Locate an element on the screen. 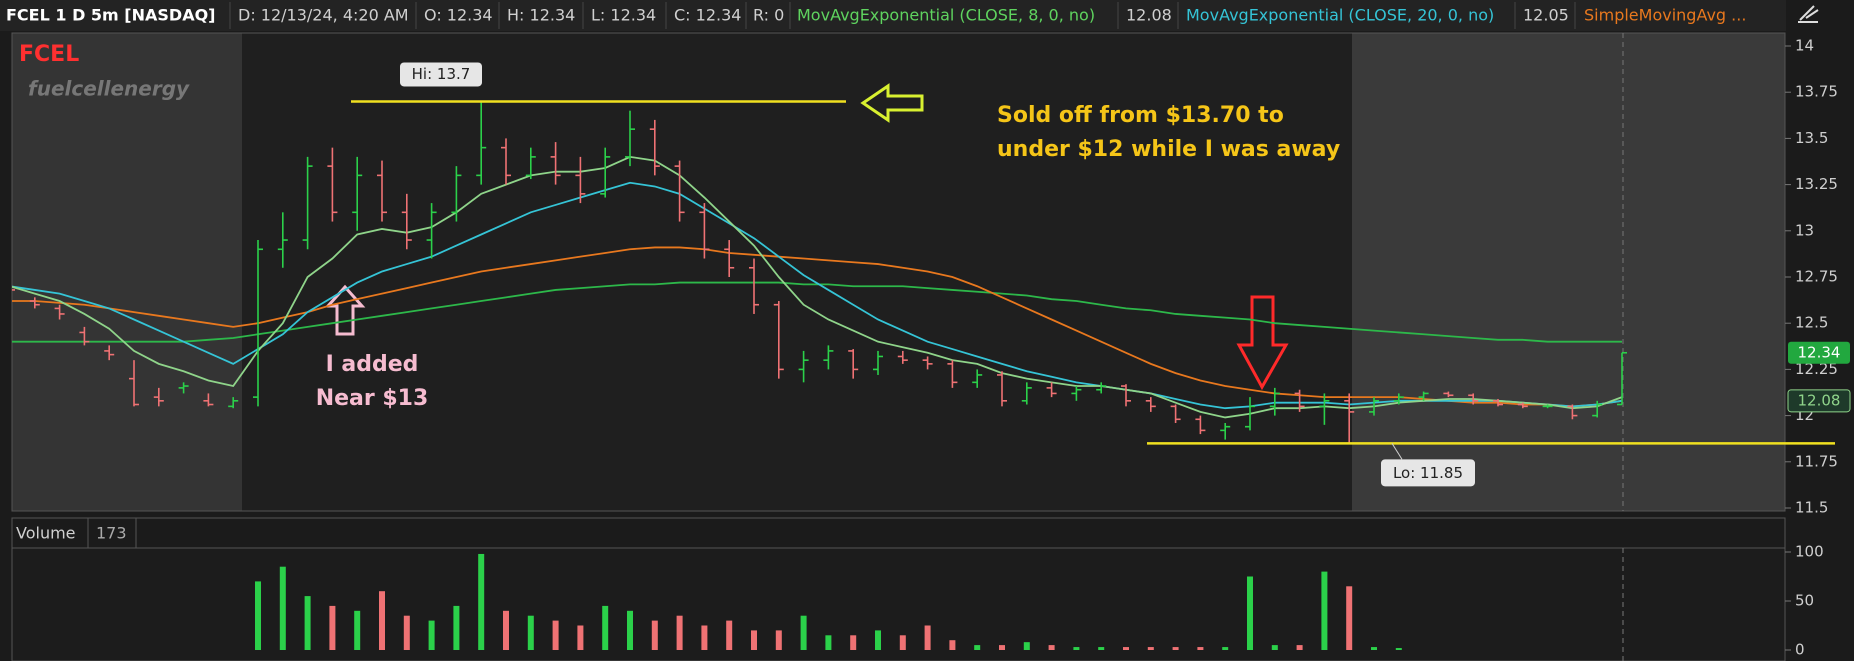  bar-range: R: 0 is located at coordinates (768, 15).